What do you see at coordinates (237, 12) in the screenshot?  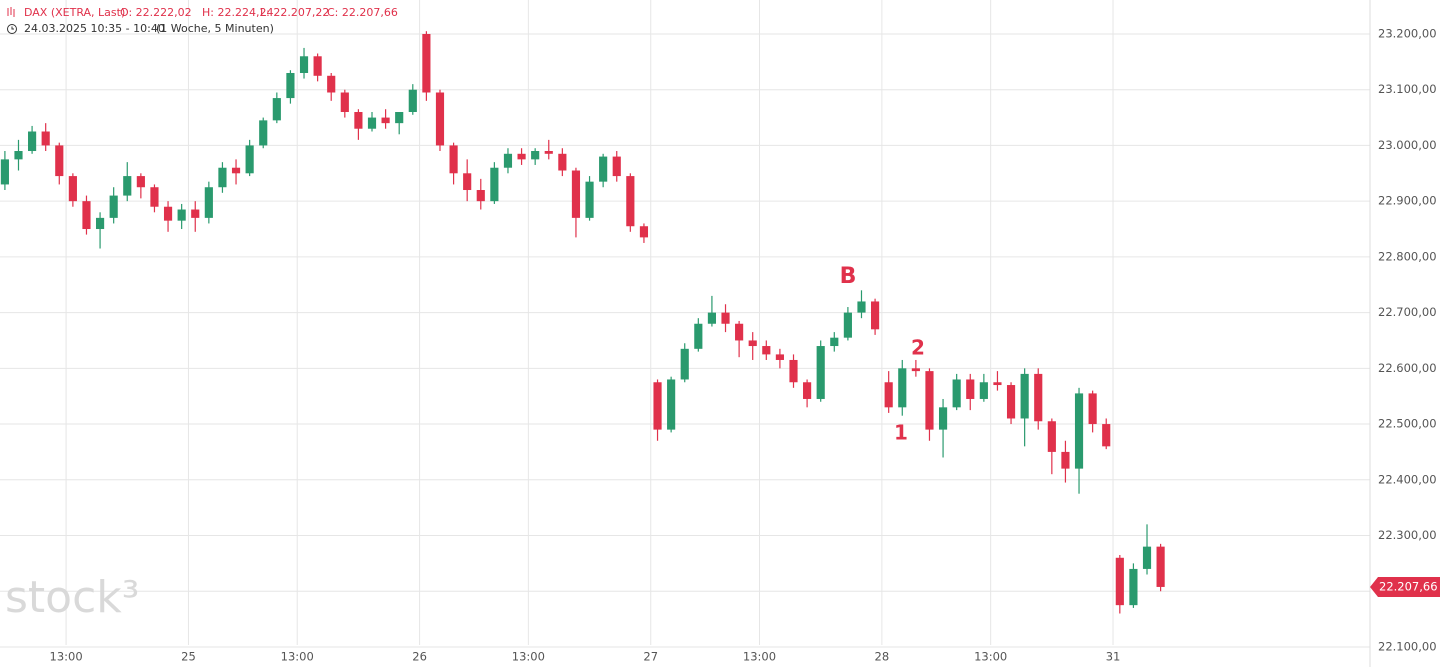 I see `ohlc-high: H: 22.224,24` at bounding box center [237, 12].